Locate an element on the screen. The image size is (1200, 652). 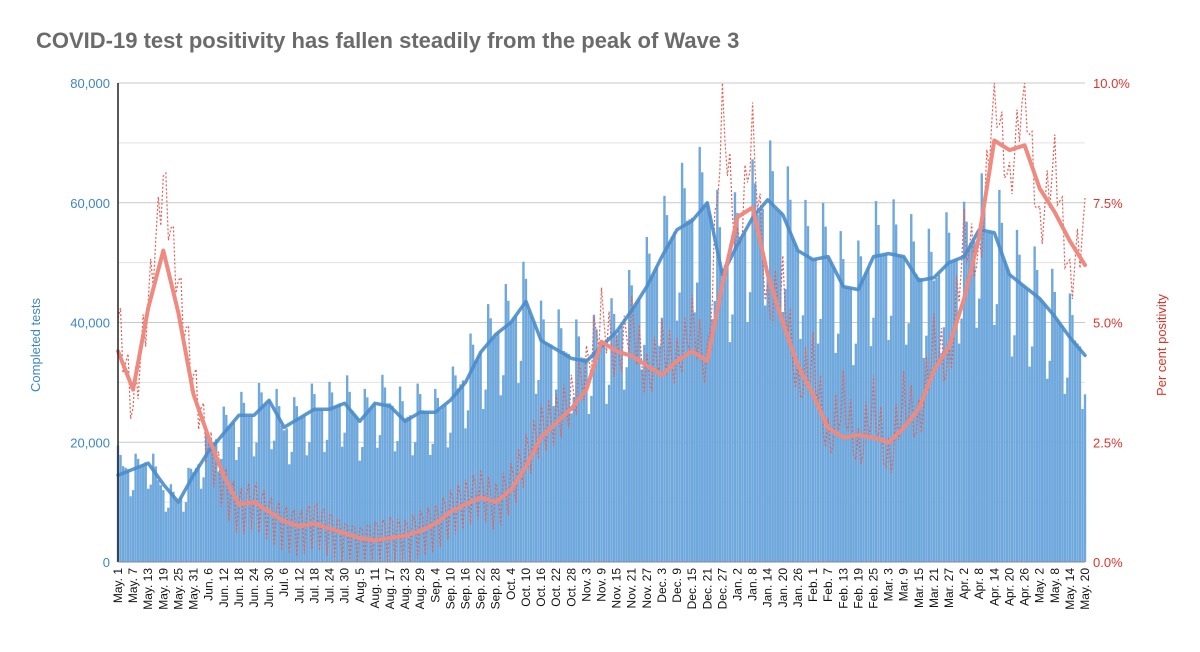
x-tick-label: Mar. 21 is located at coordinates (934, 588).